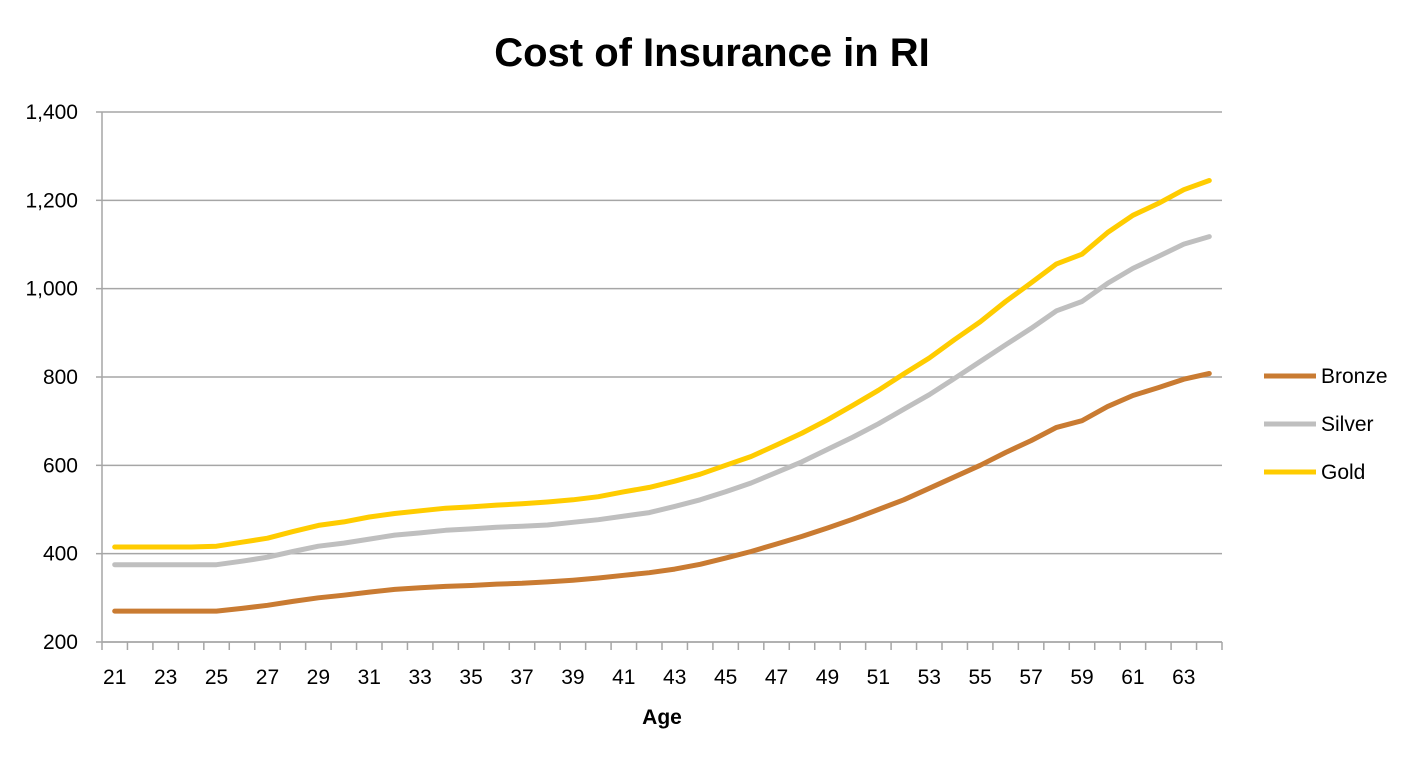 The width and height of the screenshot is (1424, 766). Describe the element at coordinates (420, 677) in the screenshot. I see `x-tick-label-33: 33` at that location.